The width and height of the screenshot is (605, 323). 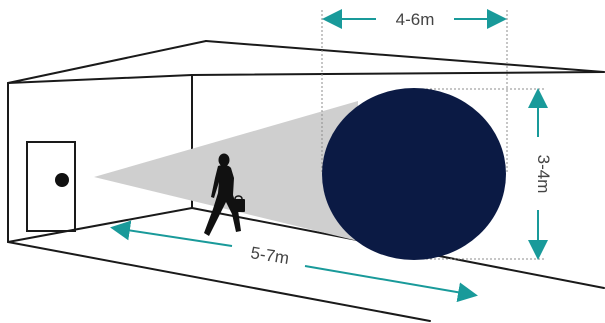 I want to click on ceiling-front-edge, so click(x=107, y=62).